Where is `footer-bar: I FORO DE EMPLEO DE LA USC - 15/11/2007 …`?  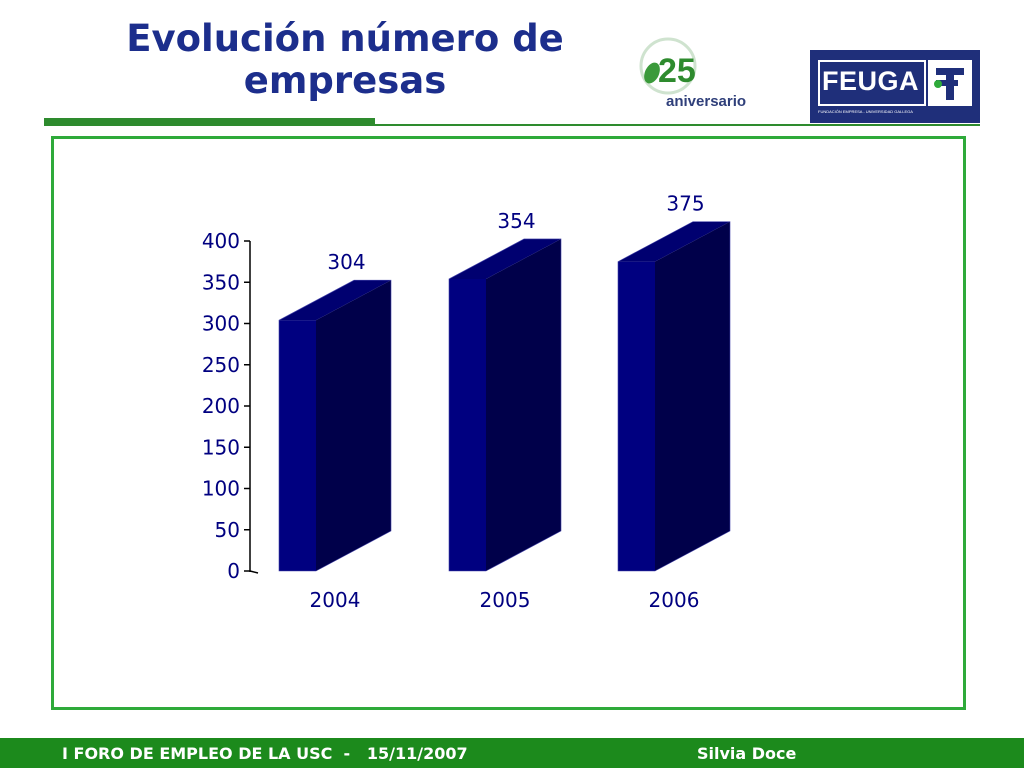 footer-bar: I FORO DE EMPLEO DE LA USC - 15/11/2007 … is located at coordinates (512, 753).